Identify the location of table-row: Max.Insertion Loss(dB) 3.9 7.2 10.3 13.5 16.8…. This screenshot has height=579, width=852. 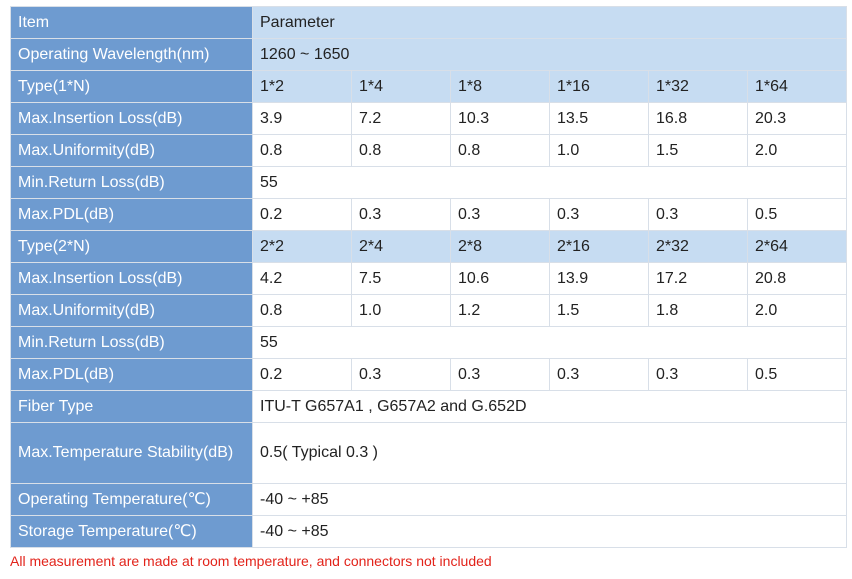
(429, 118).